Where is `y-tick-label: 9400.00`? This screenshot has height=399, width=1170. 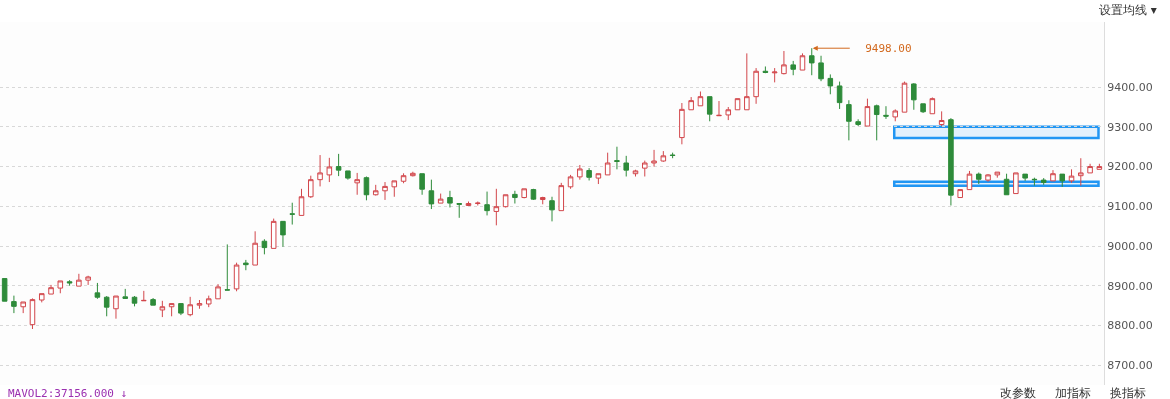 y-tick-label: 9400.00 is located at coordinates (1130, 87).